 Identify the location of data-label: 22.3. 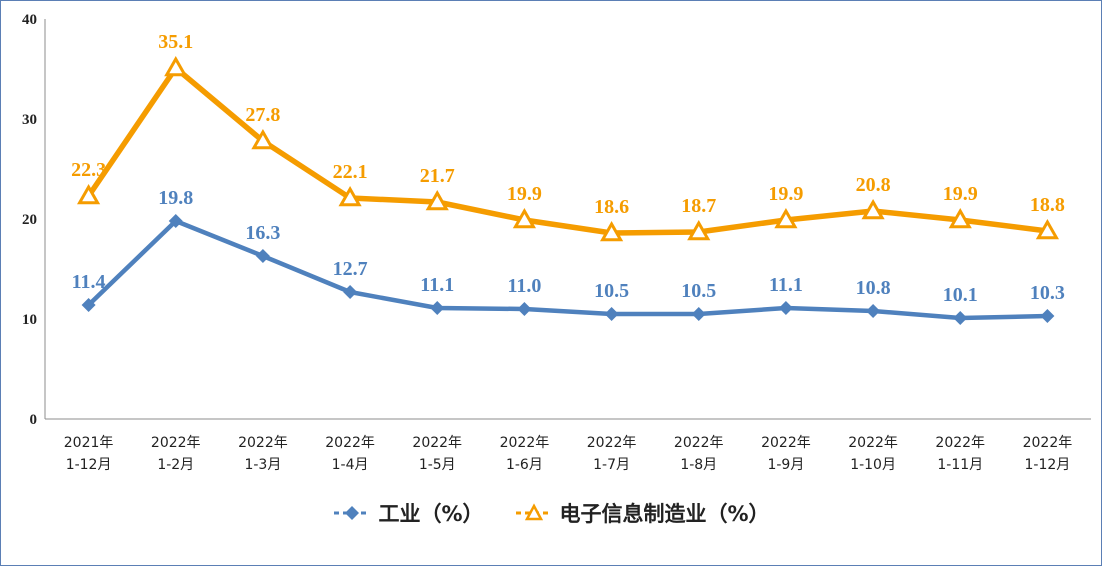
(88, 170).